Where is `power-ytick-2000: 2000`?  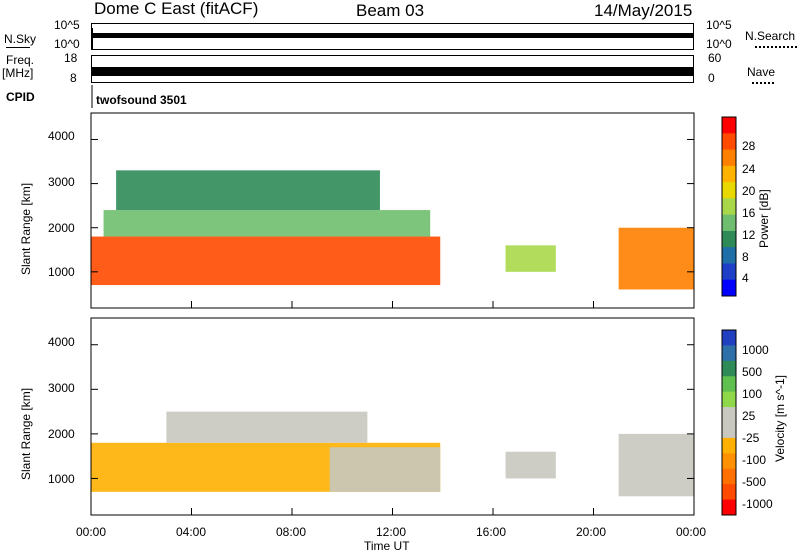 power-ytick-2000: 2000 is located at coordinates (61, 228).